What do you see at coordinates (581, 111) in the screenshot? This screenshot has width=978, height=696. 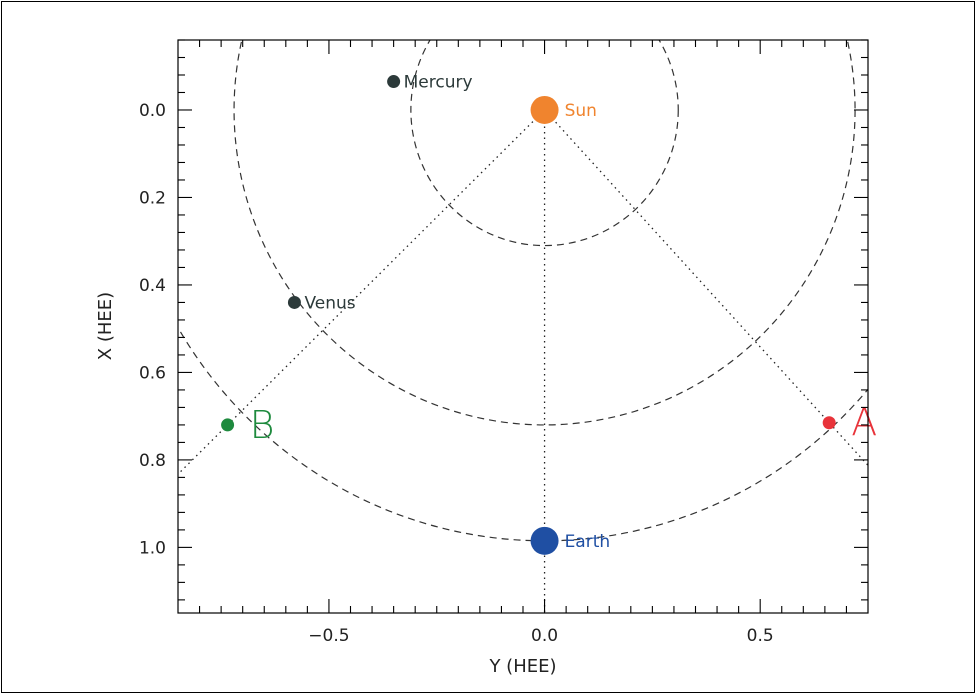 I see `body-sun-label: Sun` at bounding box center [581, 111].